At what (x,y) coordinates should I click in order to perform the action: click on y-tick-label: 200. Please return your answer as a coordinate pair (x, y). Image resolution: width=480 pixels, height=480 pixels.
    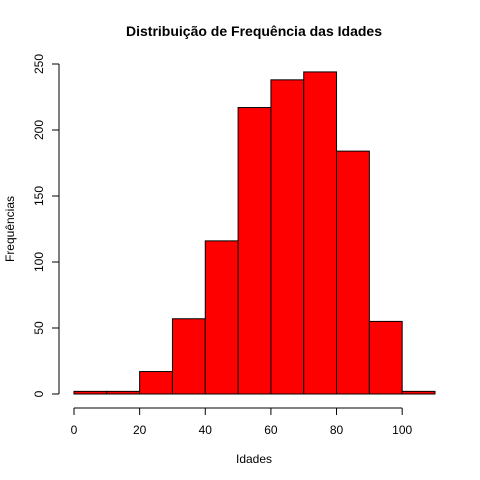
    Looking at the image, I should click on (39, 130).